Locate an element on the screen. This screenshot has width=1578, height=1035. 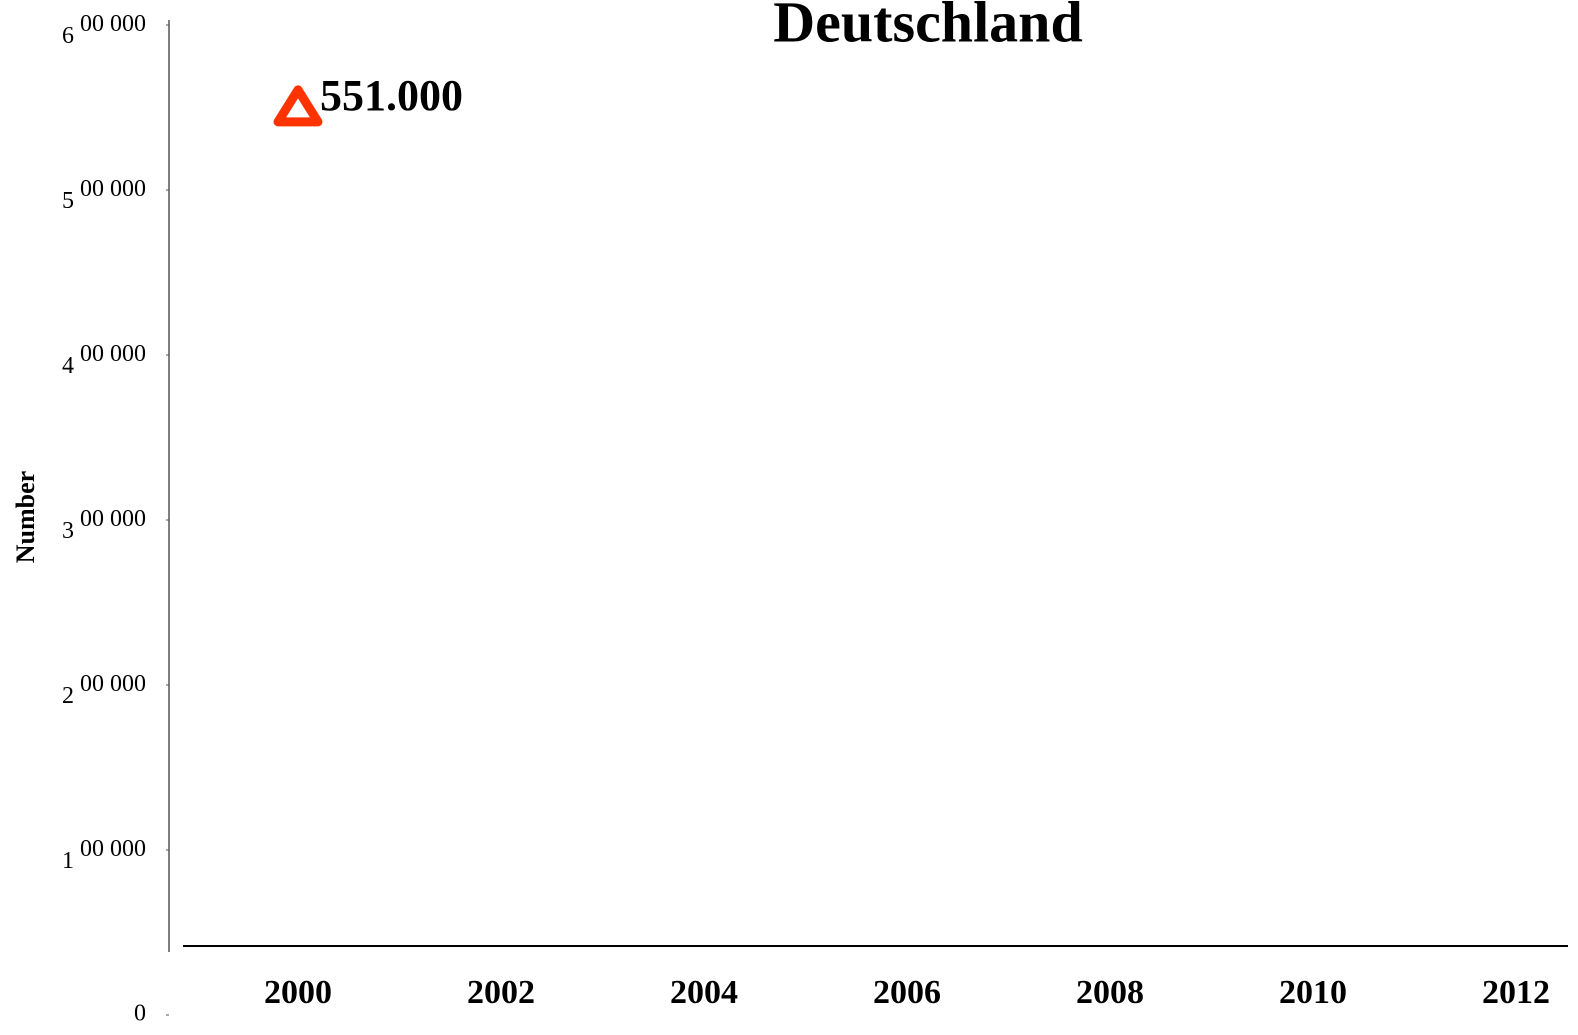
y-tick-label: 3 00 000 is located at coordinates (104, 525).